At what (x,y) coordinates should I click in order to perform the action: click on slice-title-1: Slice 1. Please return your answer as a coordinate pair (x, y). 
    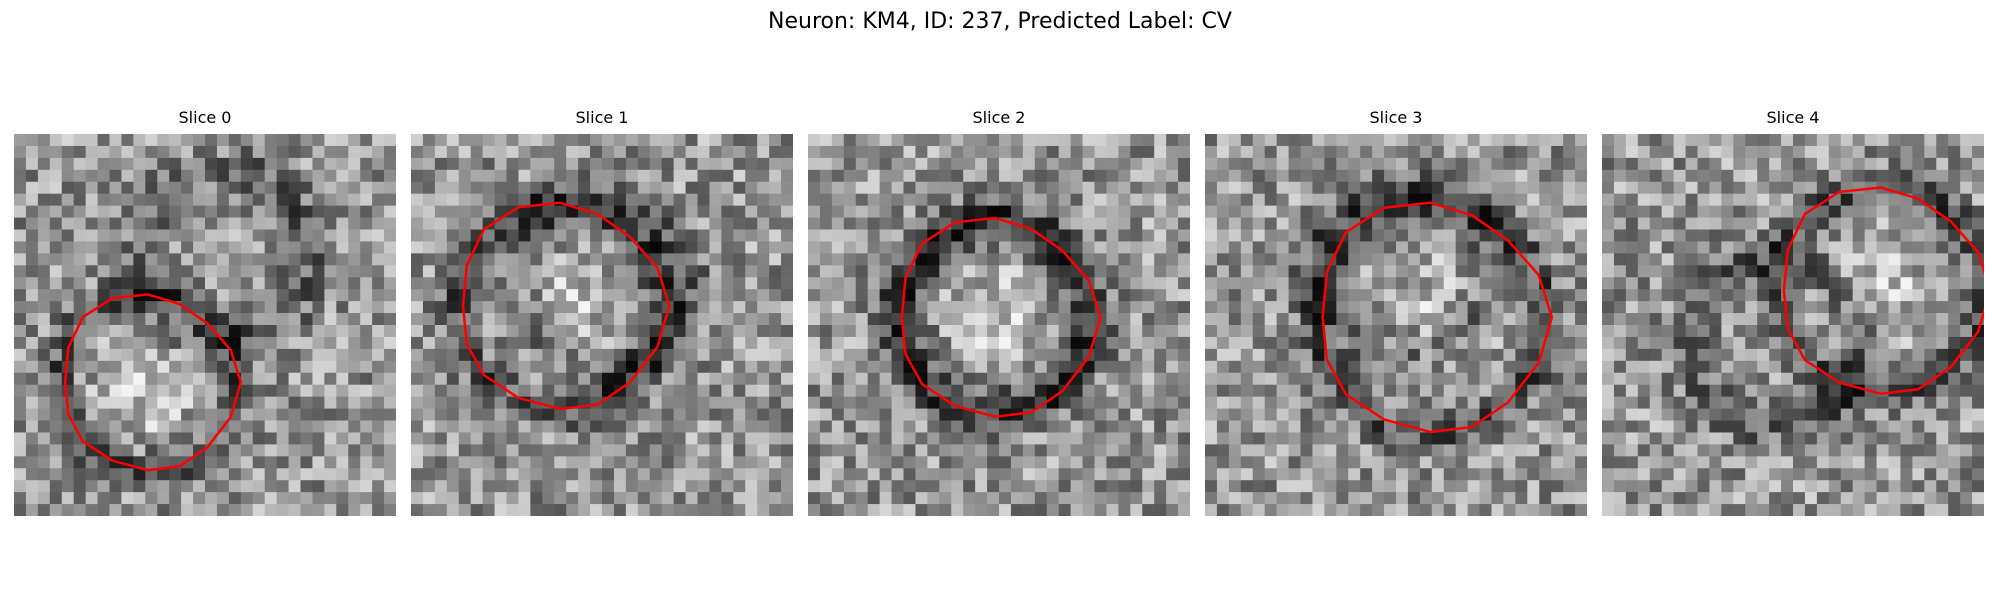
    Looking at the image, I should click on (602, 119).